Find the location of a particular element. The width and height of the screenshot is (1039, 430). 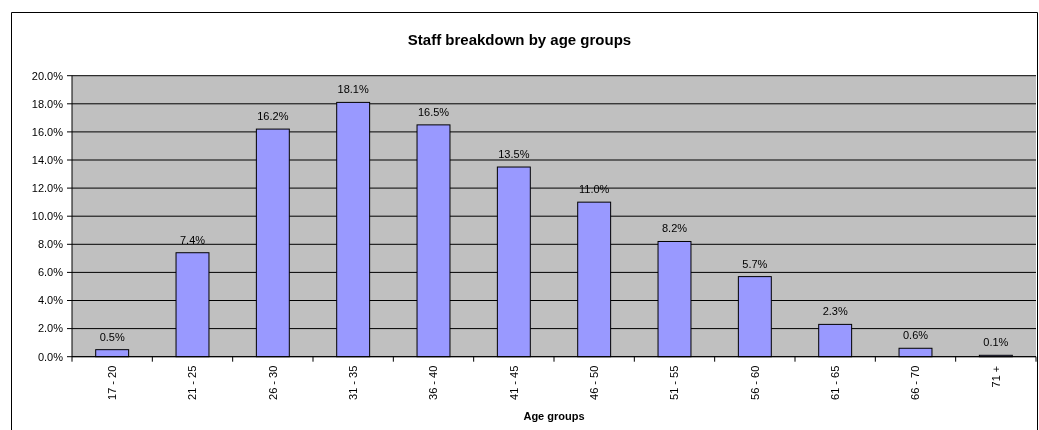

x-tick-label: 51 - 55 is located at coordinates (674, 382).